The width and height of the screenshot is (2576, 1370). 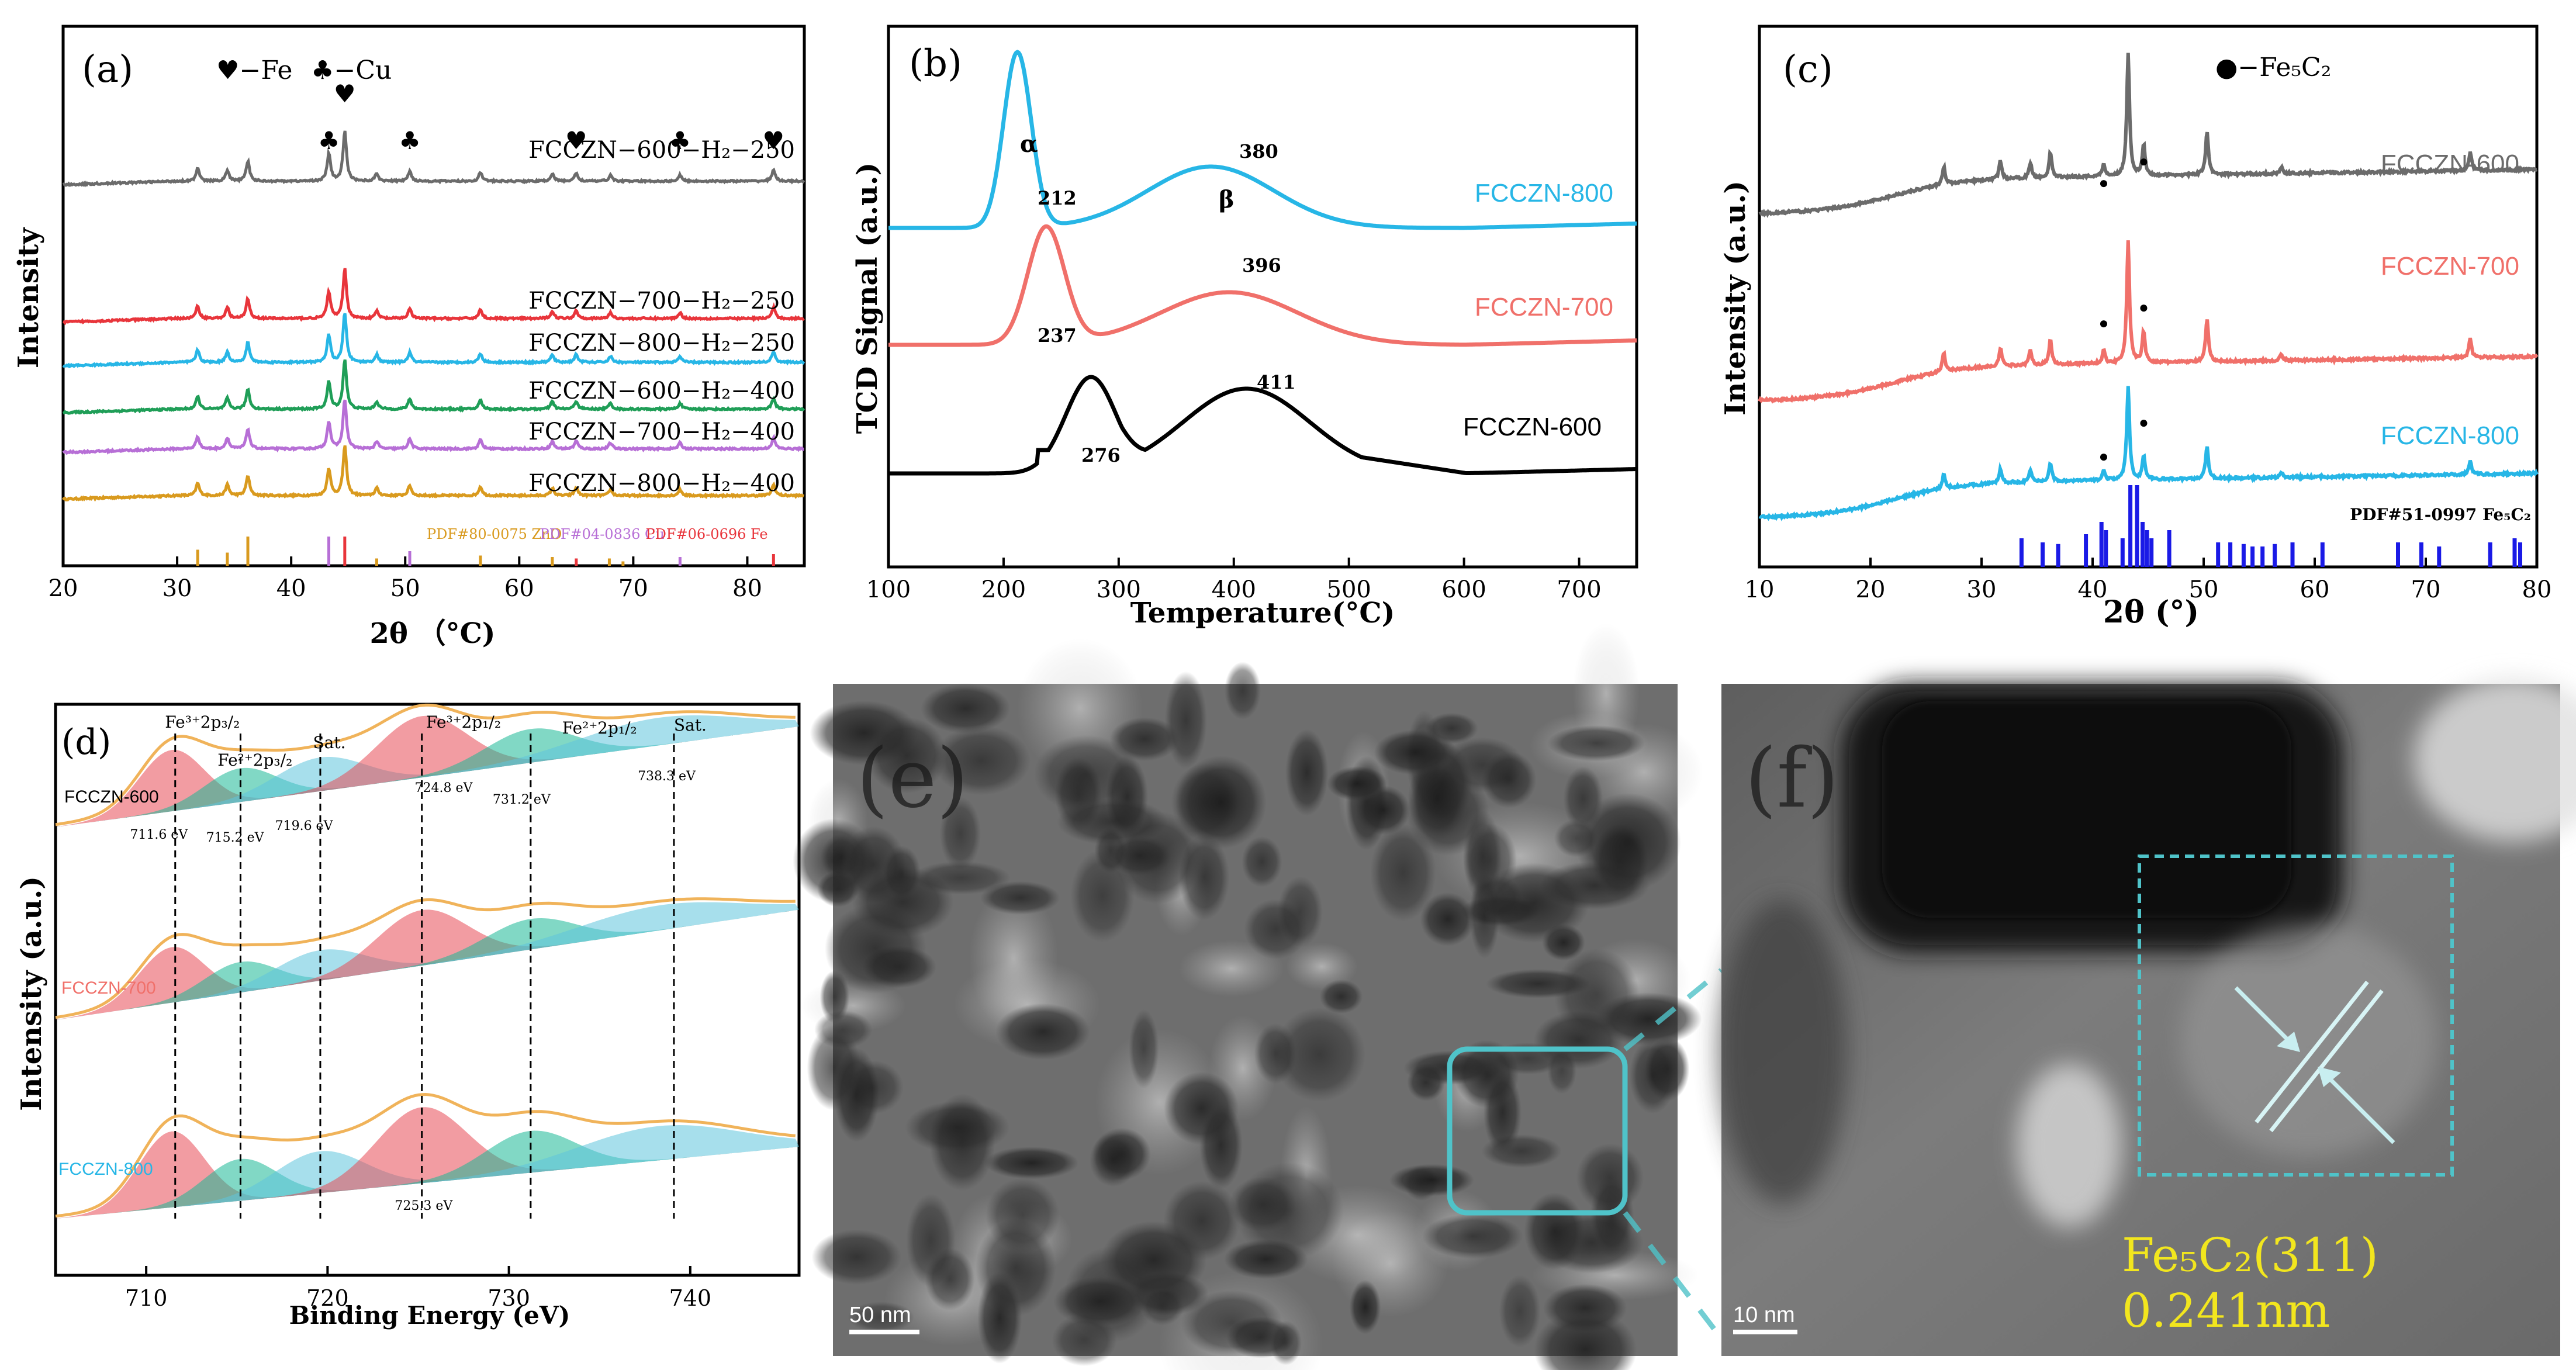 I want to click on tpr-series-label-1: FCCZN-700, so click(x=1544, y=307).